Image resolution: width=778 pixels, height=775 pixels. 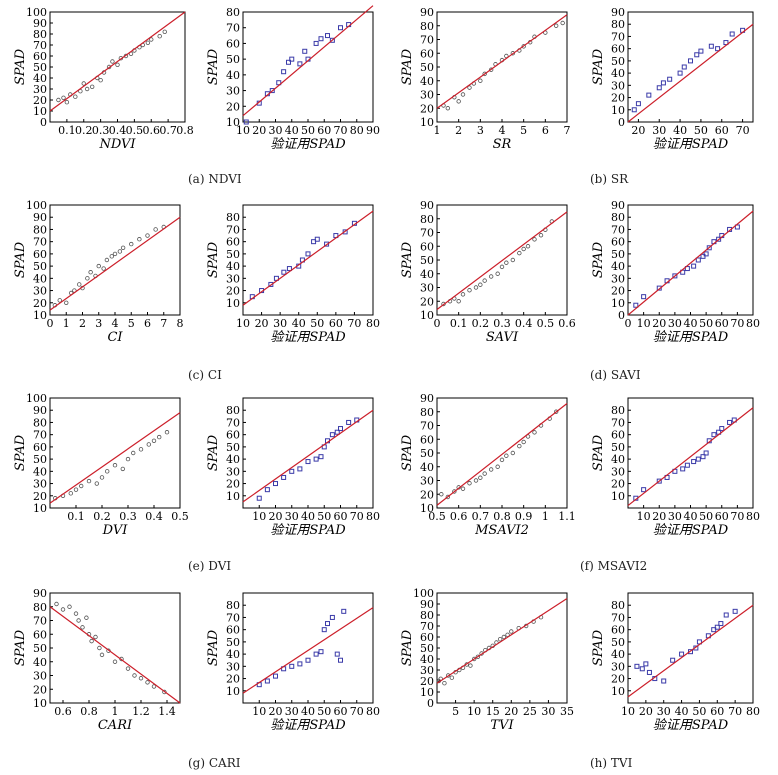 What do you see at coordinates (308, 456) in the screenshot?
I see `fit-line` at bounding box center [308, 456].